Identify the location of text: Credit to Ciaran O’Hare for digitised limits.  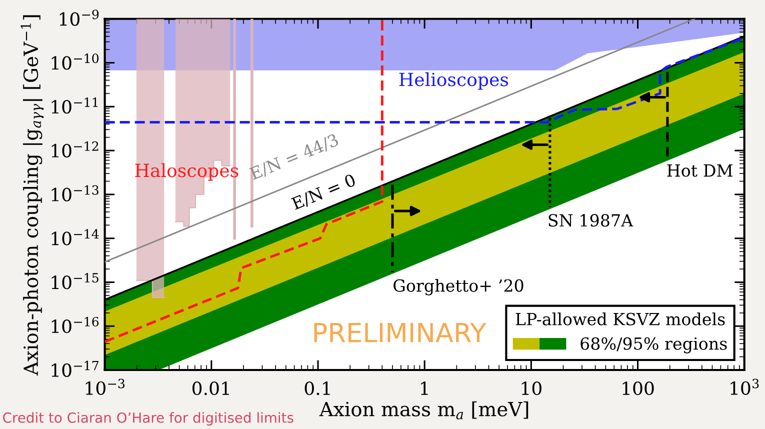
(148, 419).